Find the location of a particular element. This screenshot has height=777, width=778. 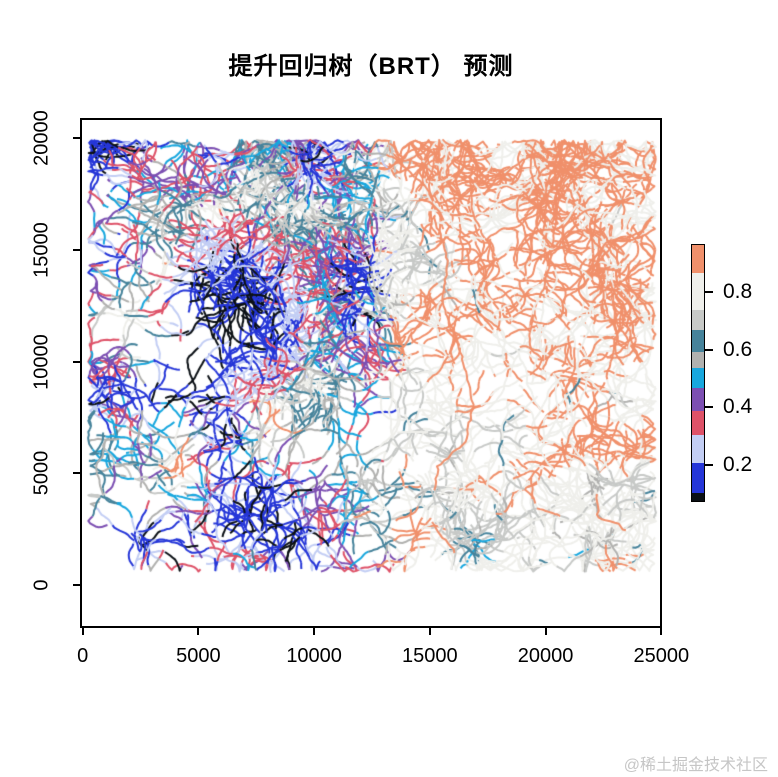

colorbar-band-gray is located at coordinates (698, 360).